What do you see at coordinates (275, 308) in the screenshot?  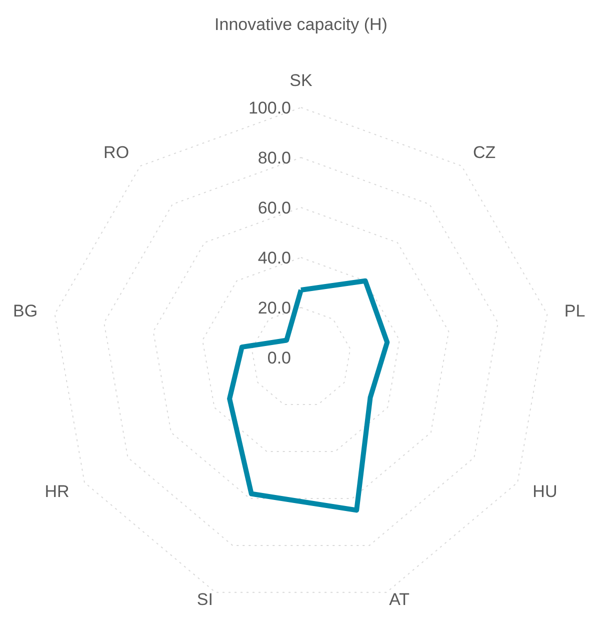 I see `y-tick-label: 20.0` at bounding box center [275, 308].